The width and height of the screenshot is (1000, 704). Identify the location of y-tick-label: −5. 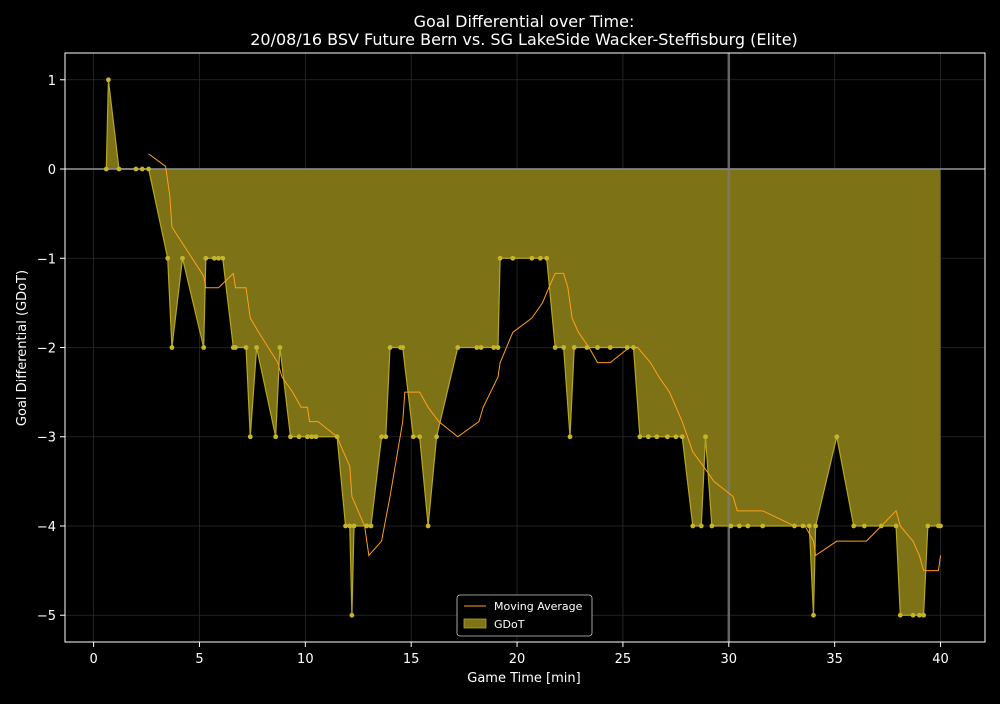
(46, 616).